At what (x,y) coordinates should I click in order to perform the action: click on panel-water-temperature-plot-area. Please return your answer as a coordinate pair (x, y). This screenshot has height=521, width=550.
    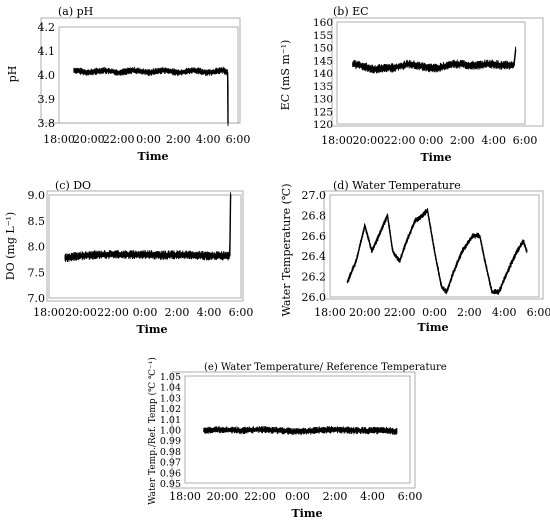
    Looking at the image, I should click on (434, 246).